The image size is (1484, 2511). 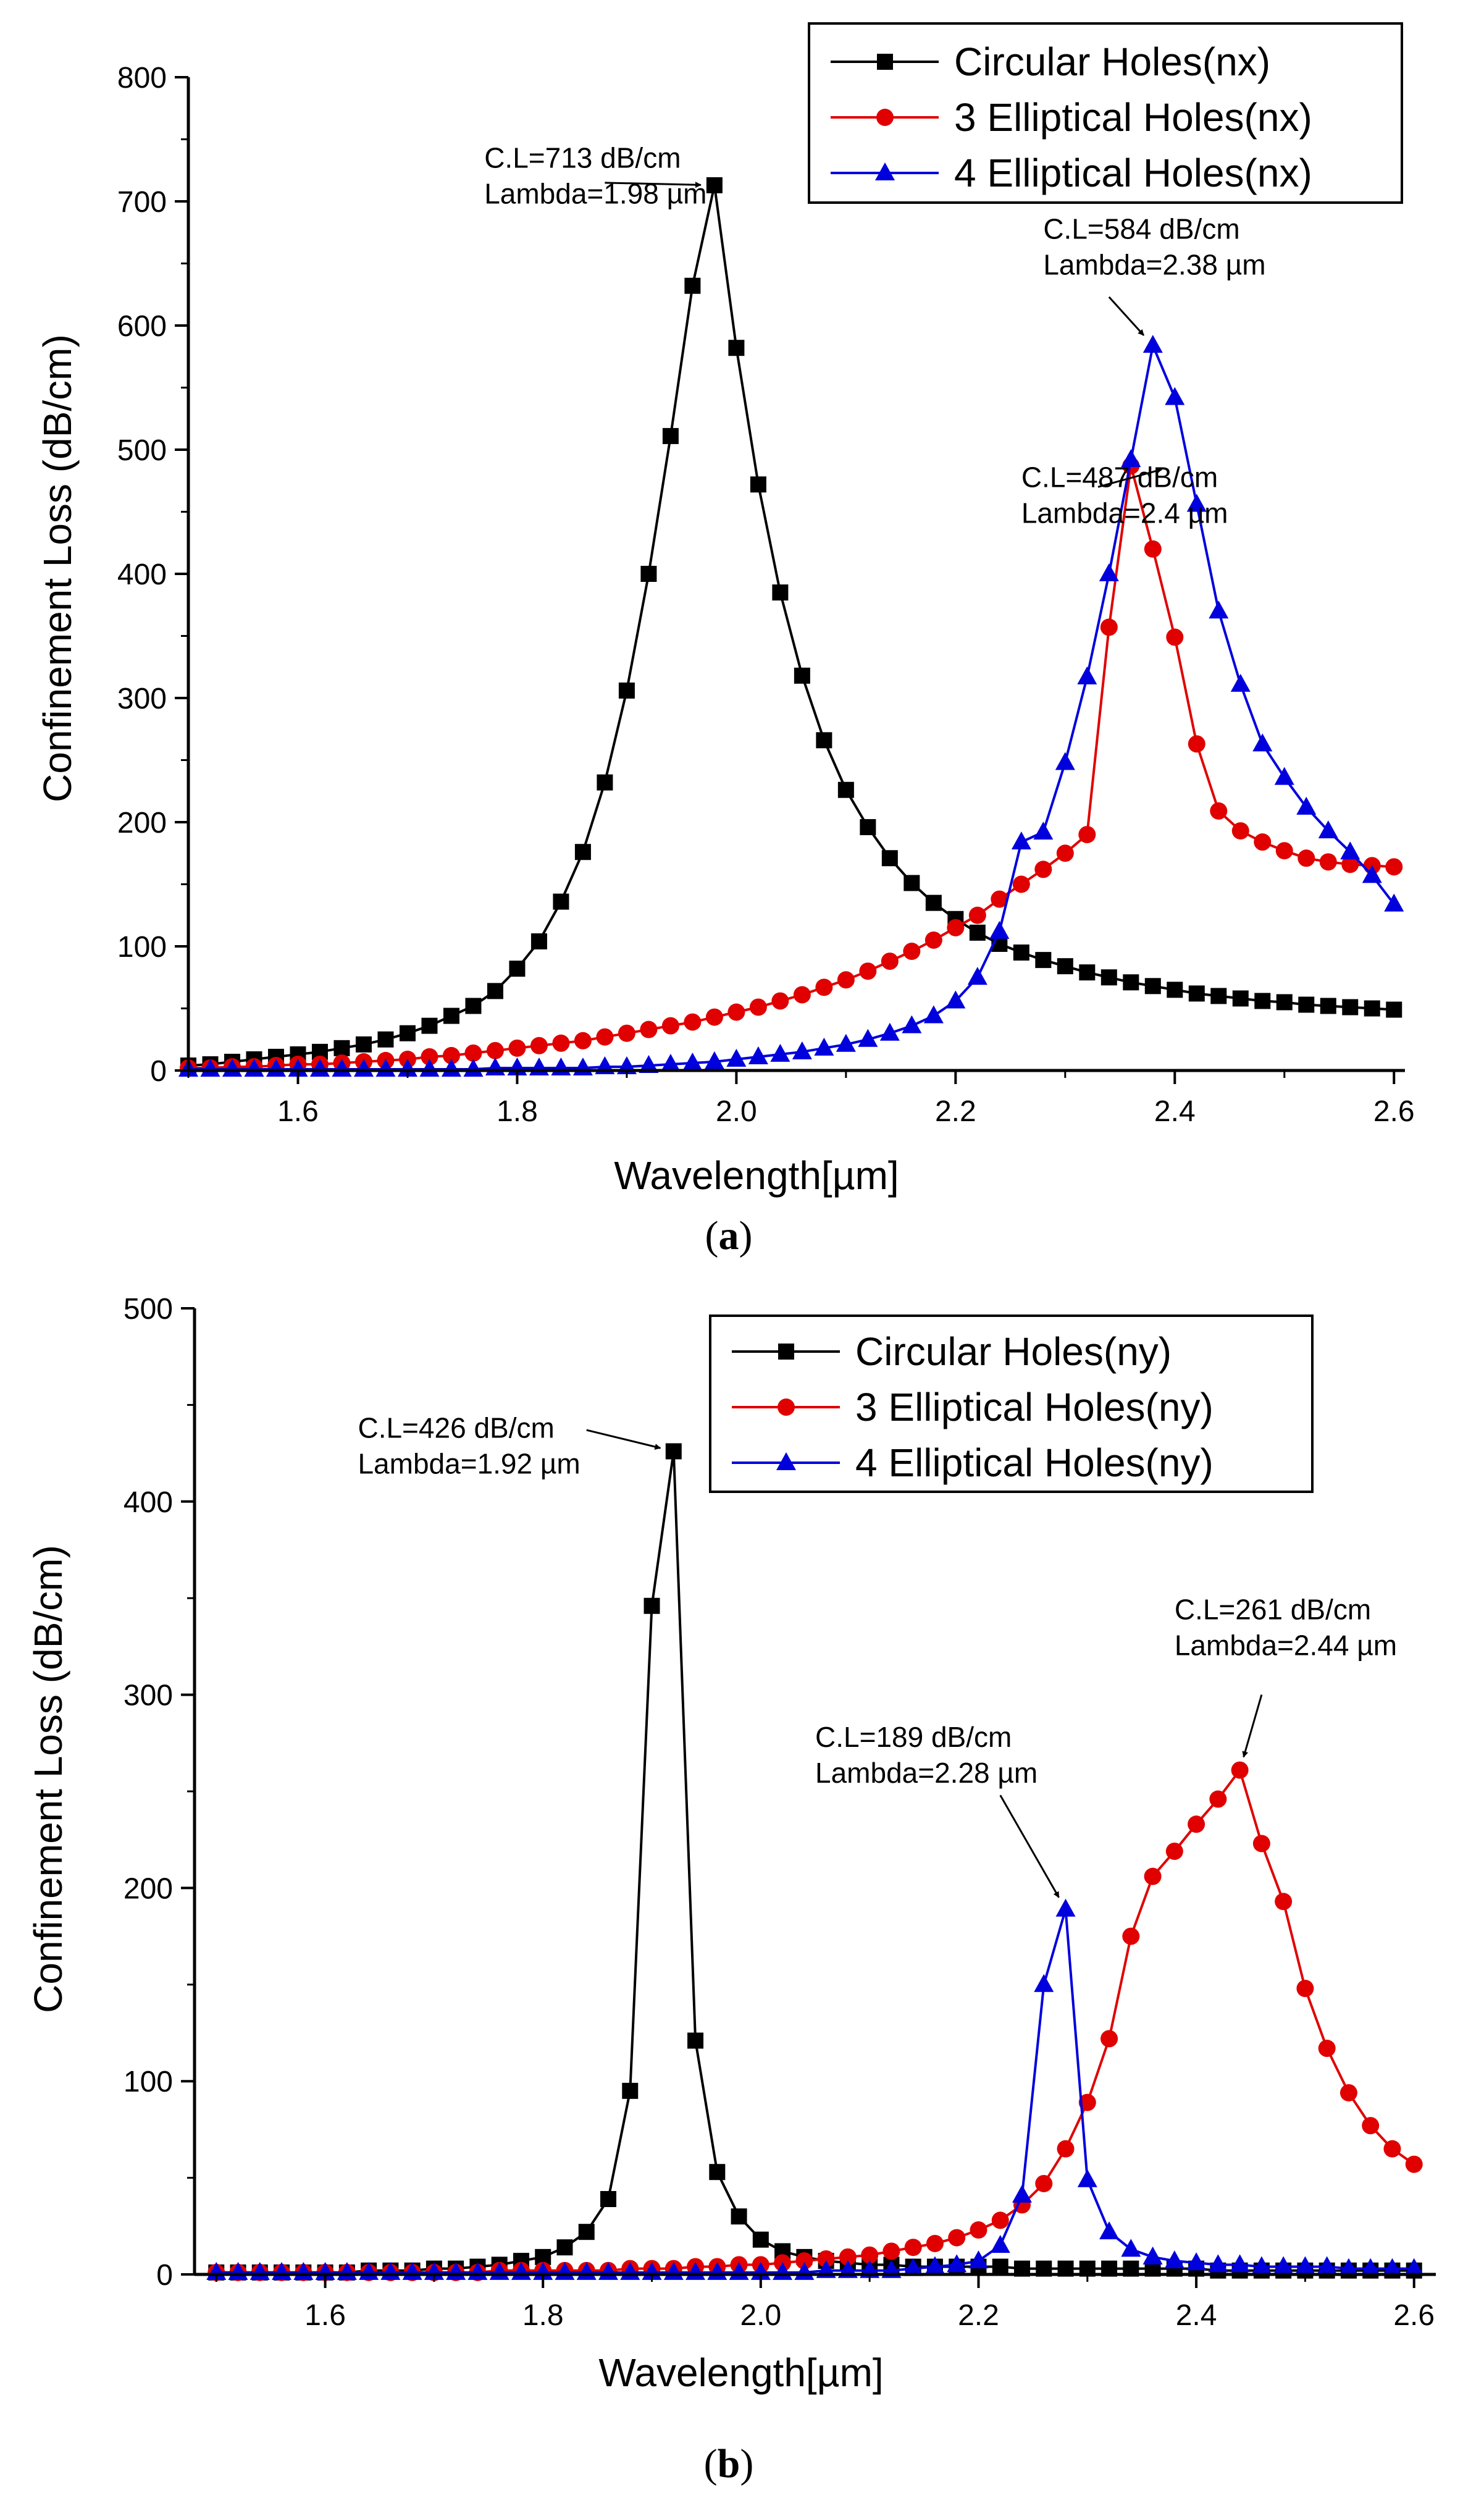 I want to click on panel-b-x-axis-title: Wavelength[µm], so click(x=741, y=2372).